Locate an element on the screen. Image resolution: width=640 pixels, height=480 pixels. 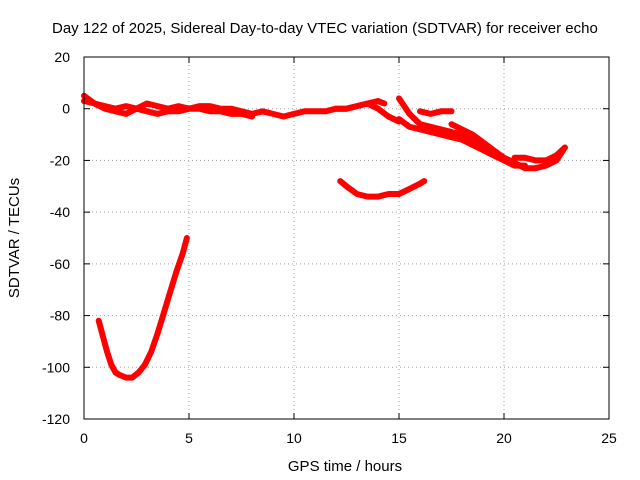
y-tick-label: -80 is located at coordinates (60, 316).